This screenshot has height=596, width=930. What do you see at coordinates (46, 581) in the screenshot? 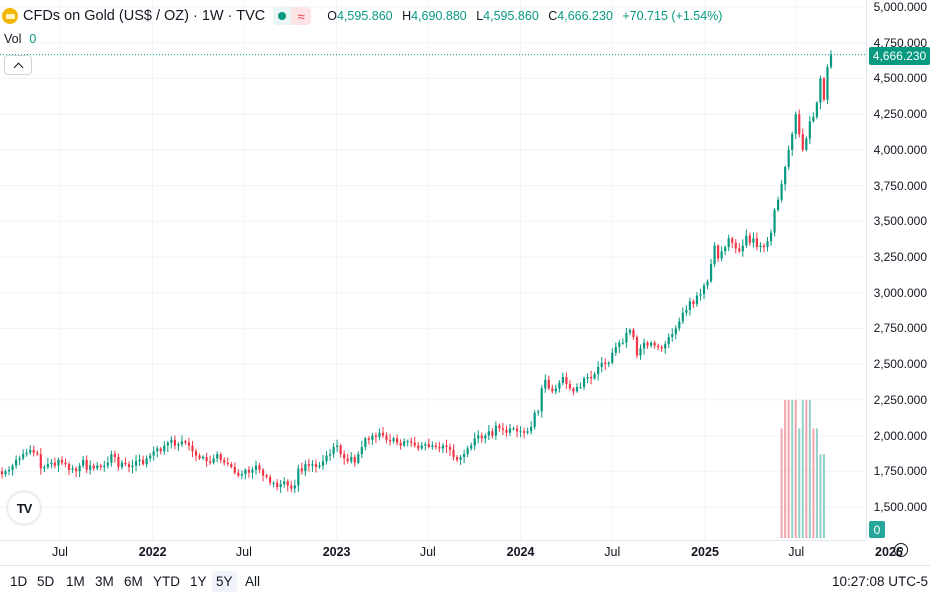
I see `range-button-5d: 5D` at bounding box center [46, 581].